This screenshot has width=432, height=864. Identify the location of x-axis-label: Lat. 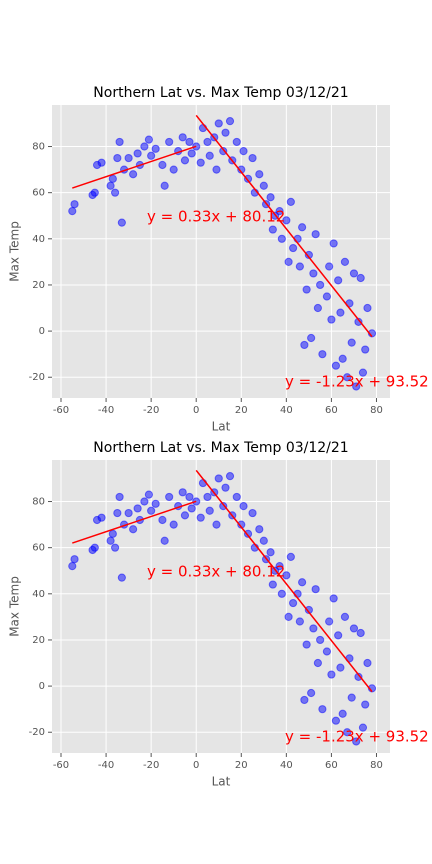
(221, 782).